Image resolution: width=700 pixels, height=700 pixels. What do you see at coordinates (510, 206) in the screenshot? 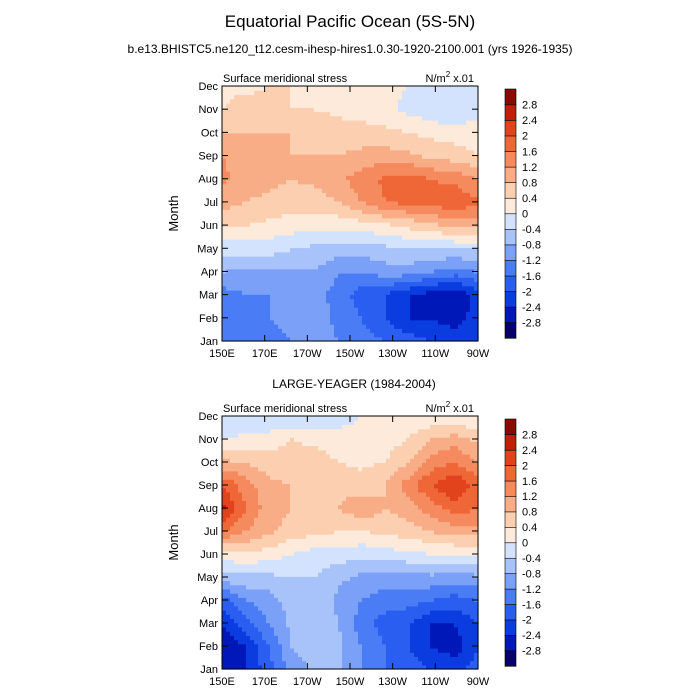
I see `colorbar-swatch` at bounding box center [510, 206].